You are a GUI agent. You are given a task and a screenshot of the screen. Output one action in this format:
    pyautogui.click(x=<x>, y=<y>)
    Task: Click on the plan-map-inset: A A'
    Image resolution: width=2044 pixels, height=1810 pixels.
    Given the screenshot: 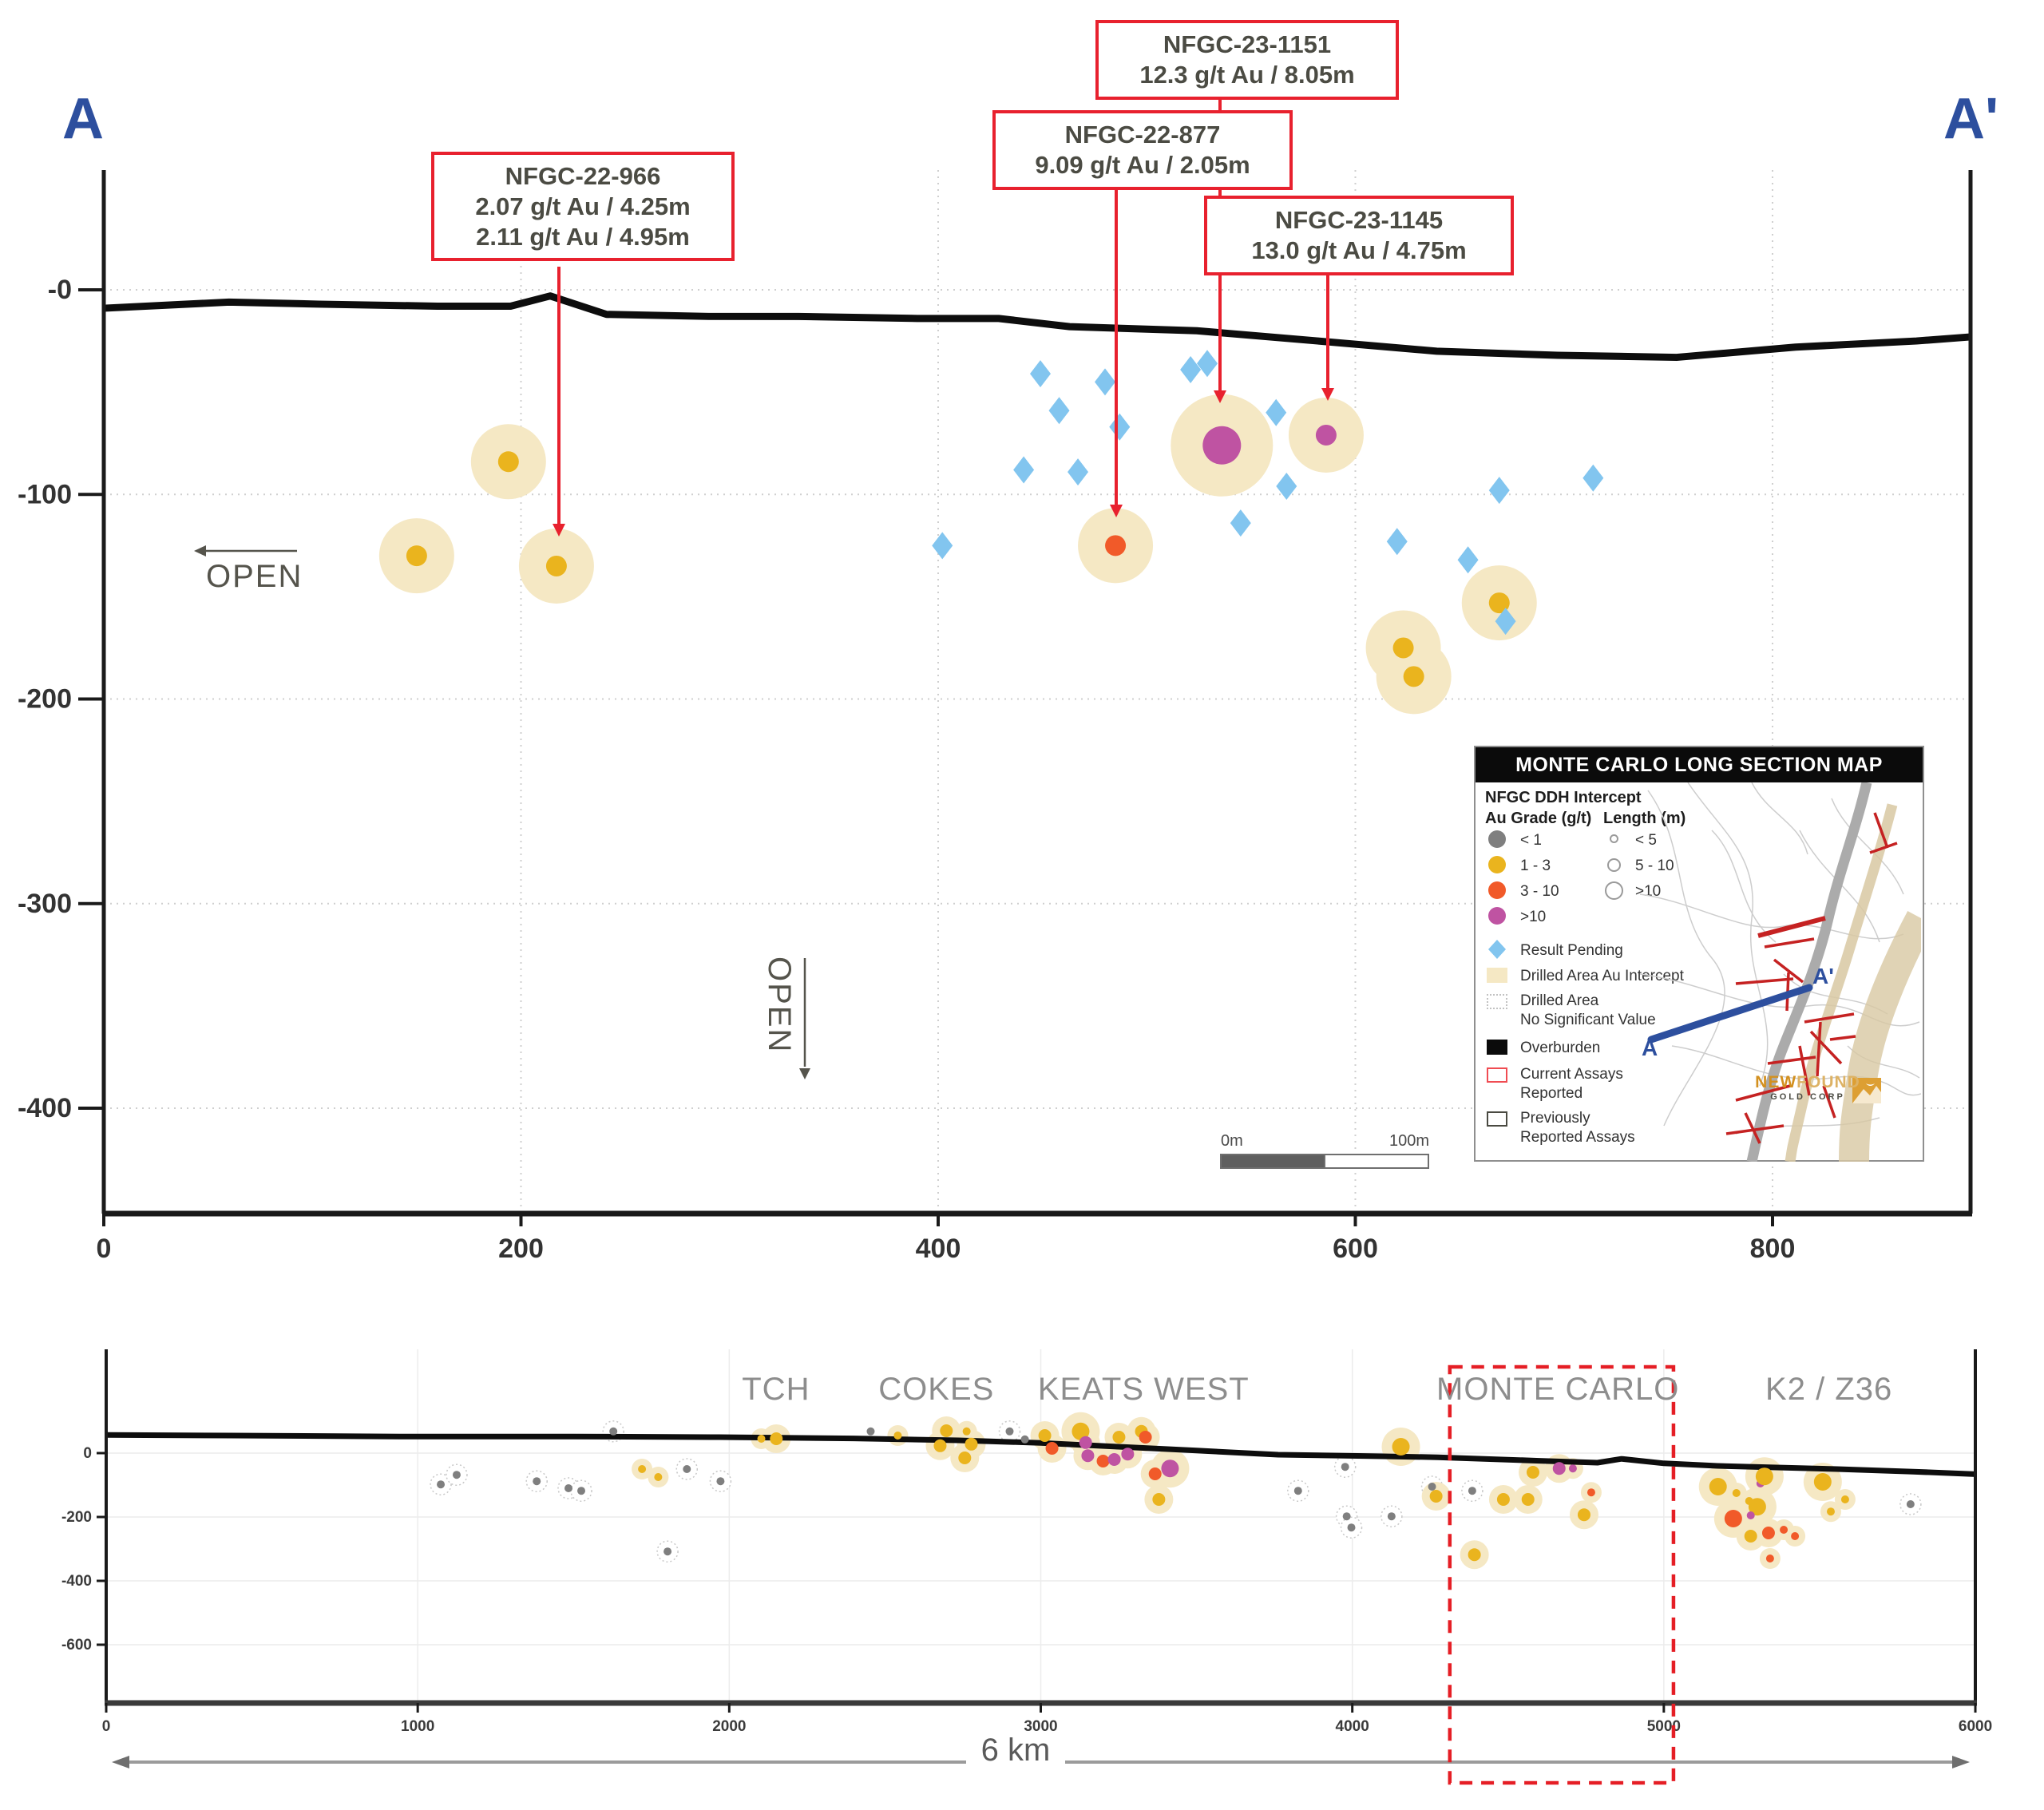 What is the action you would take?
    pyautogui.click(x=1780, y=972)
    